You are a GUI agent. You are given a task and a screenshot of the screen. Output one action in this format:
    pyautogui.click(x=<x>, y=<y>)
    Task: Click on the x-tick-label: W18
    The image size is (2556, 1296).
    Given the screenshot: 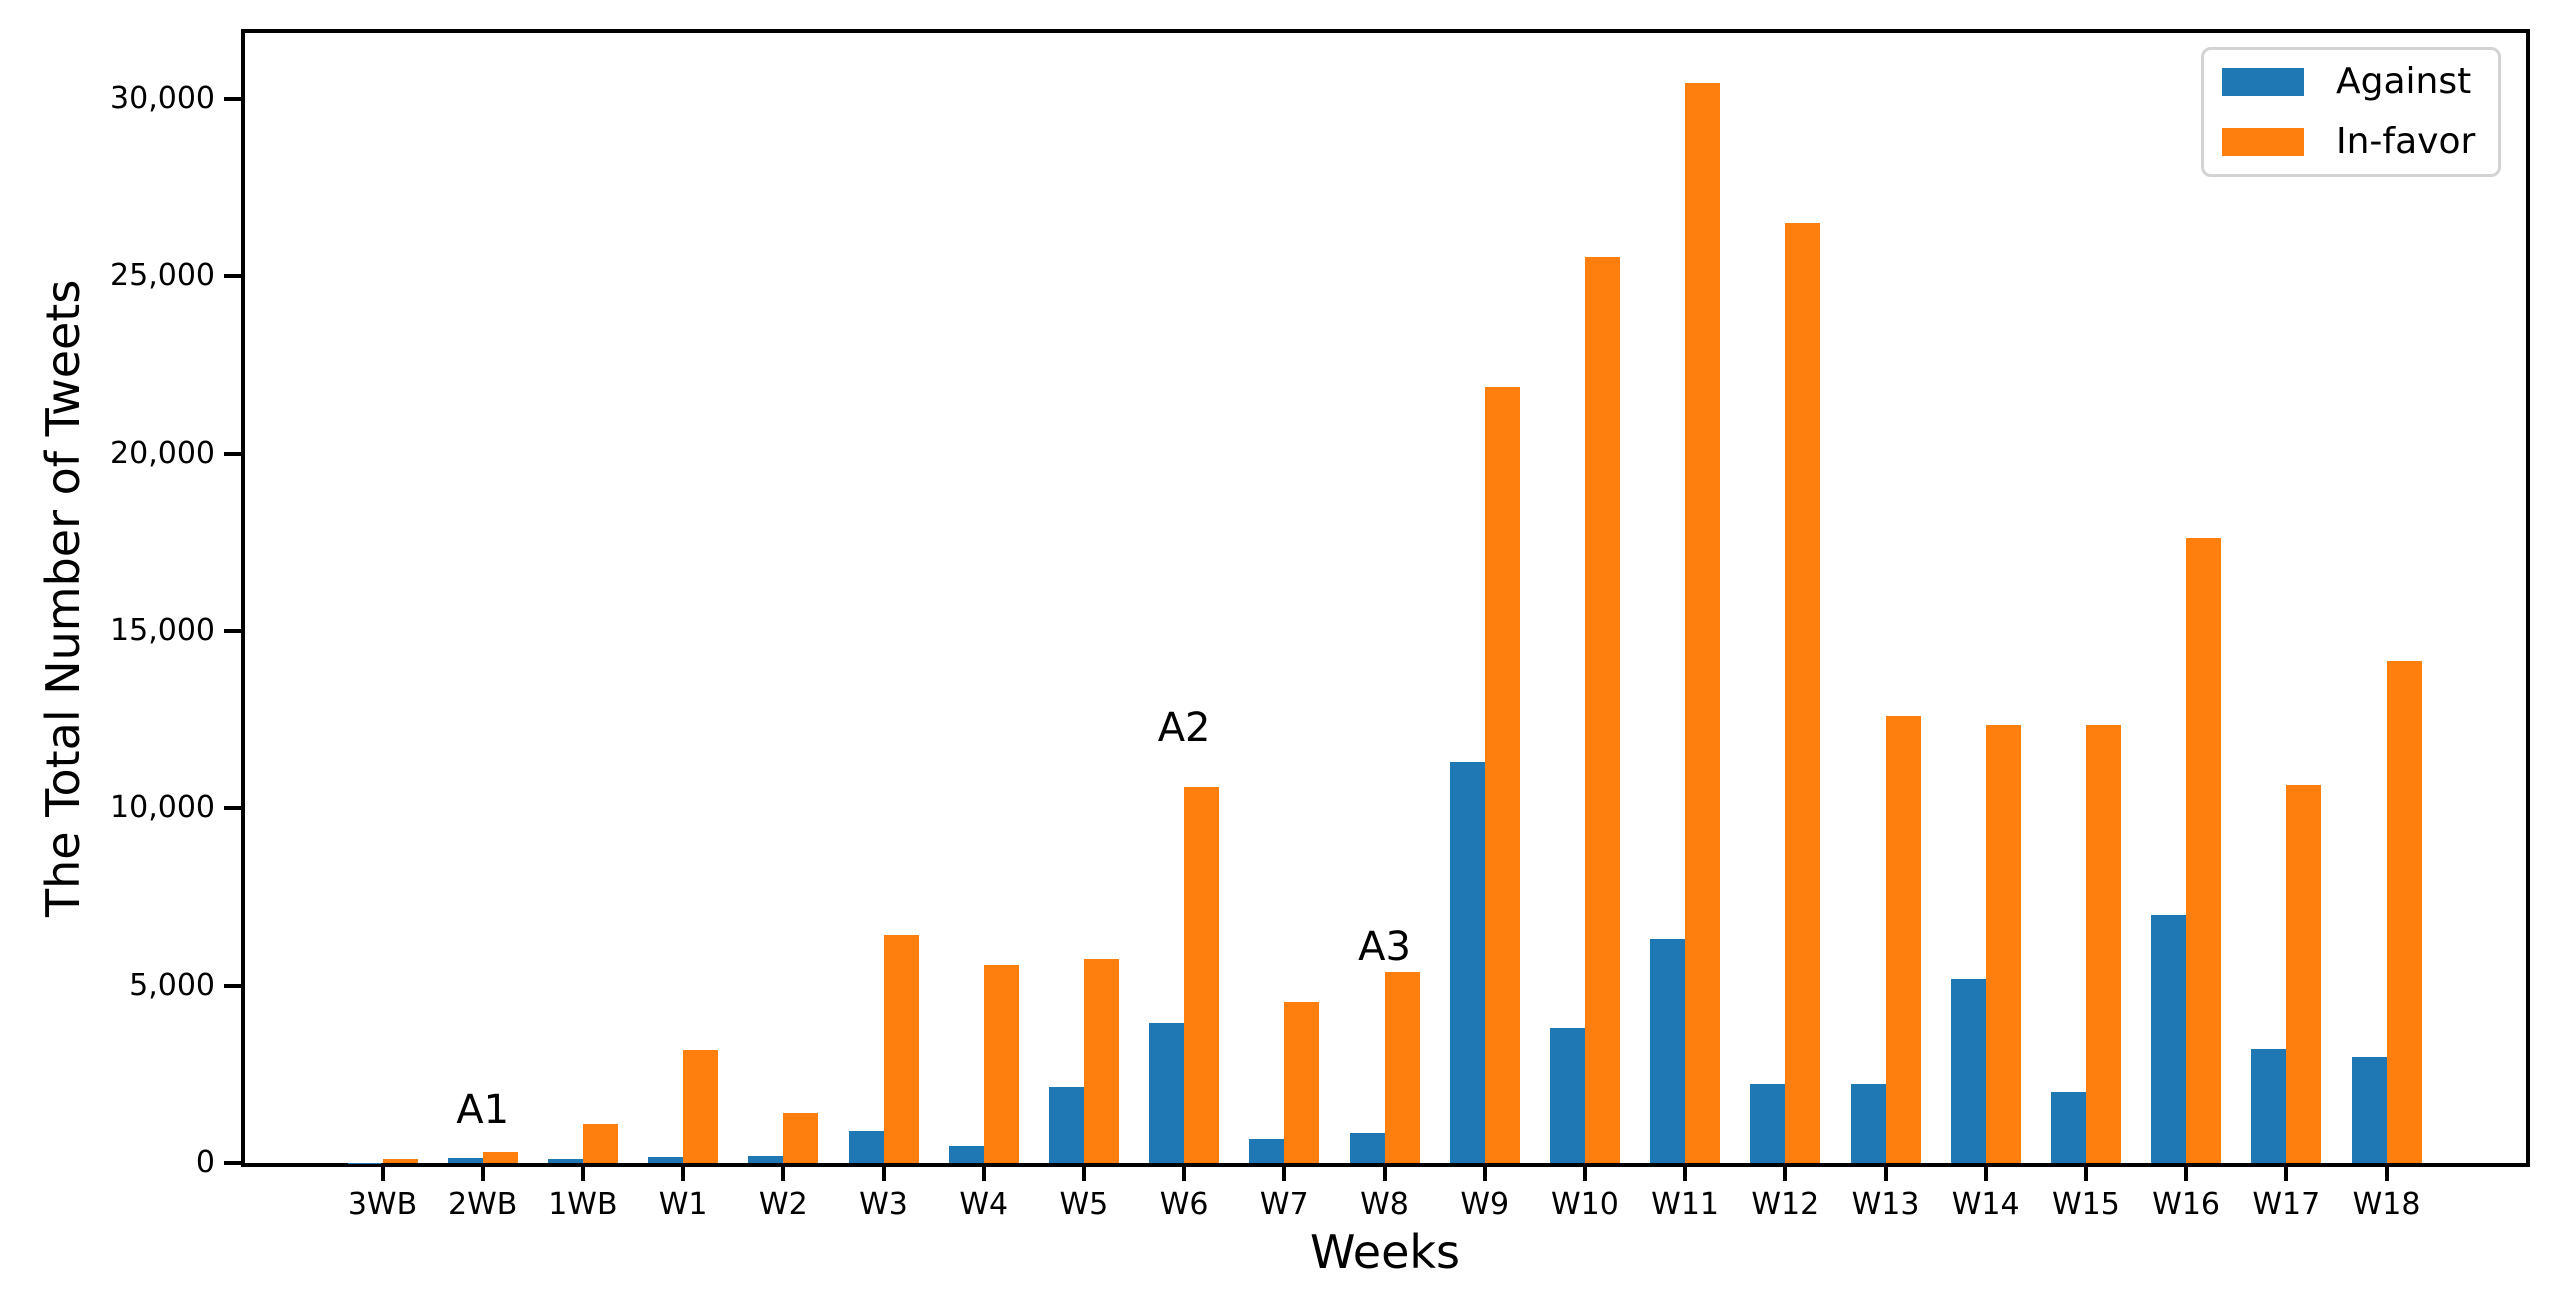 What is the action you would take?
    pyautogui.click(x=2386, y=1204)
    